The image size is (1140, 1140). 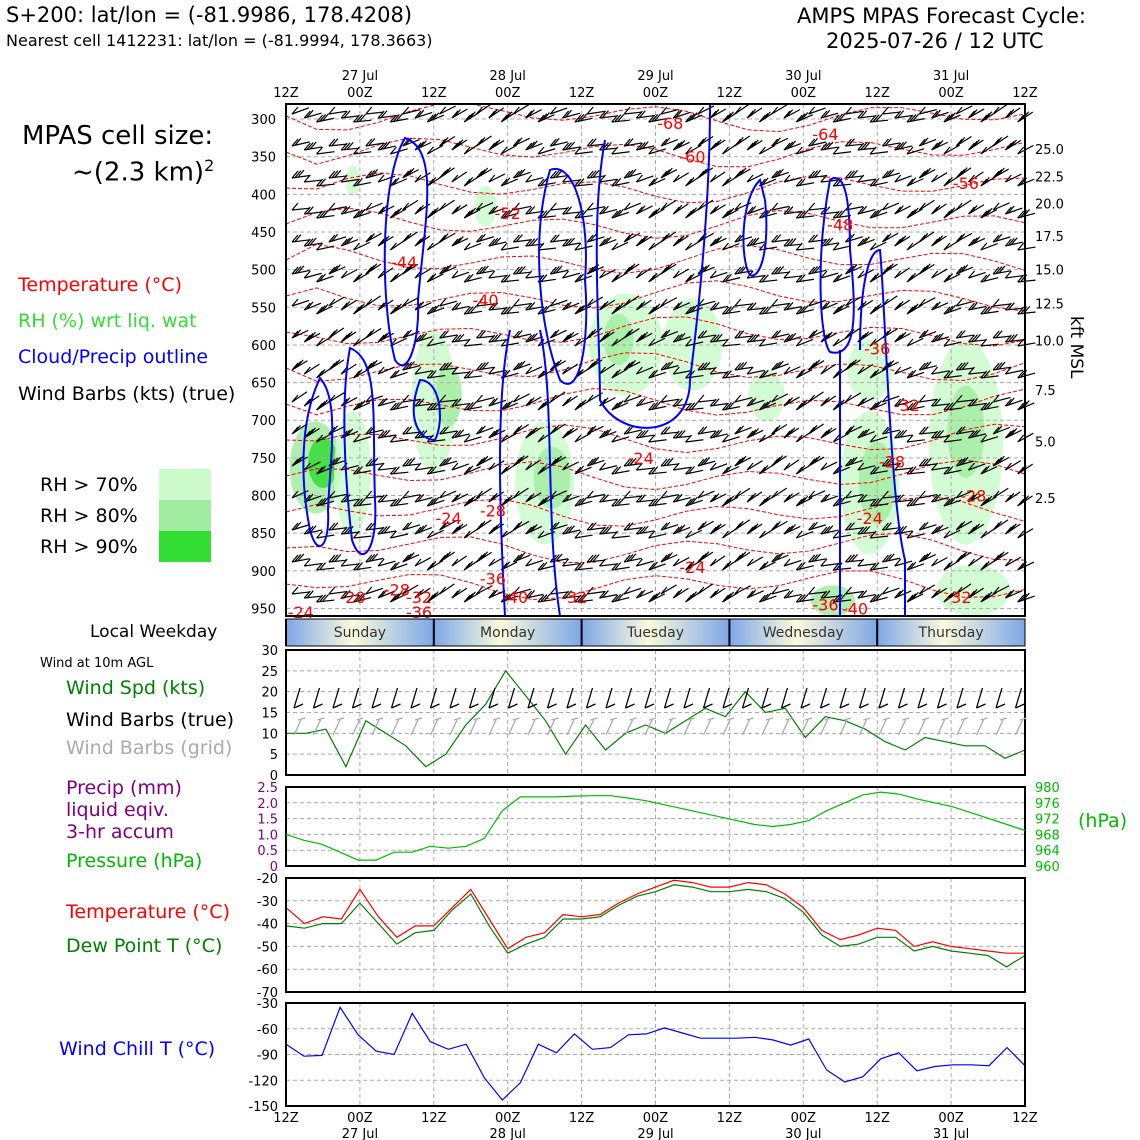 I want to click on pressure-tick-label: 500, so click(x=263, y=271).